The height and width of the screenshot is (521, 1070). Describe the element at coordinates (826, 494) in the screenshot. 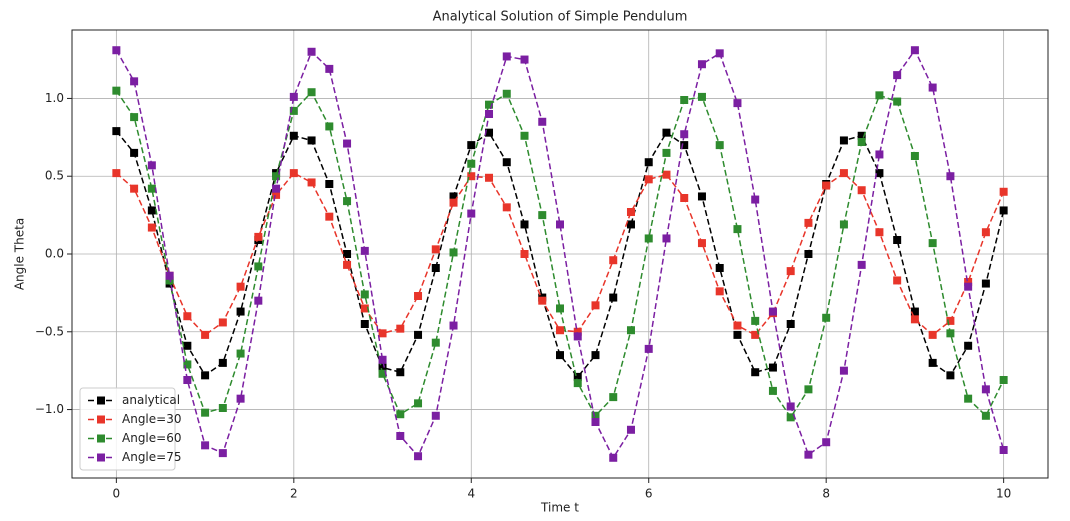

I see `x-tick-label: 8` at that location.